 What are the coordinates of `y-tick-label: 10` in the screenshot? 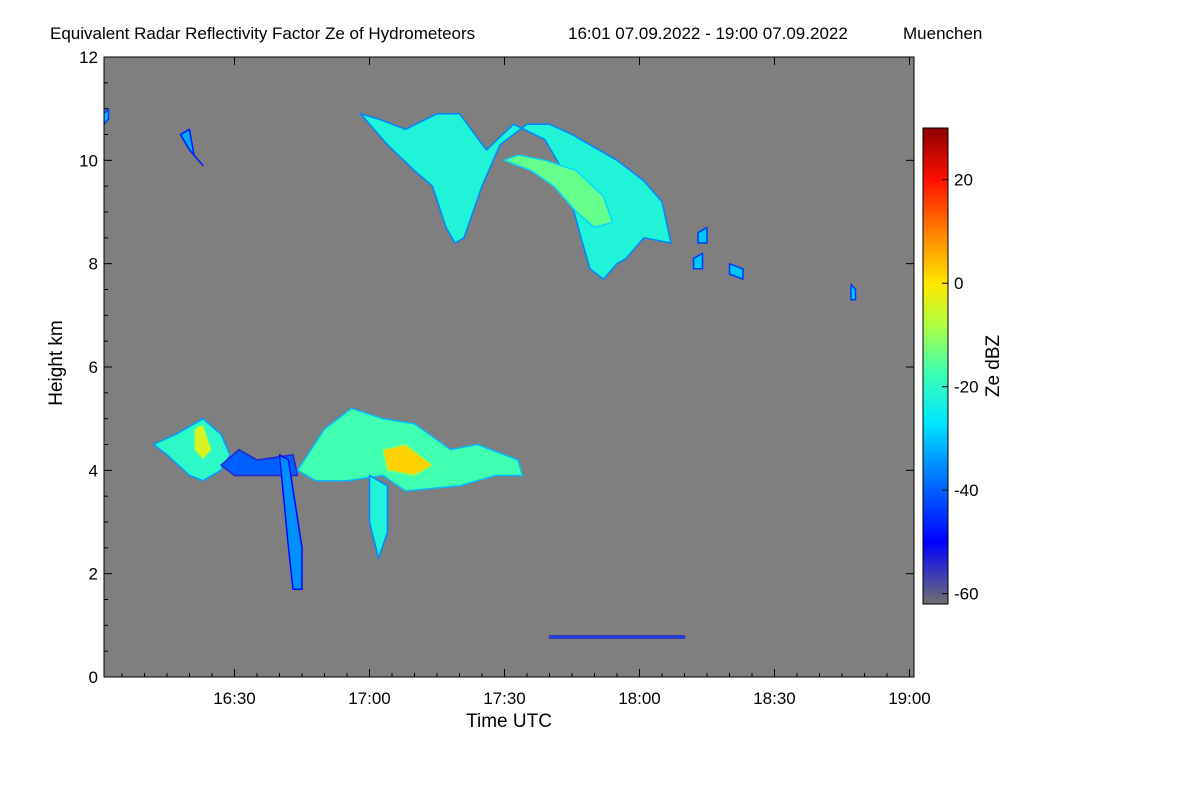 It's located at (88, 160).